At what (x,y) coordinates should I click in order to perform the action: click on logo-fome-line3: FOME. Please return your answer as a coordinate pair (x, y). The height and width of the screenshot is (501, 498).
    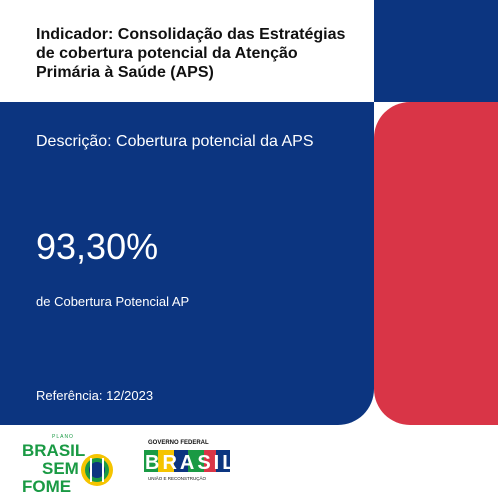
    Looking at the image, I should click on (46, 485).